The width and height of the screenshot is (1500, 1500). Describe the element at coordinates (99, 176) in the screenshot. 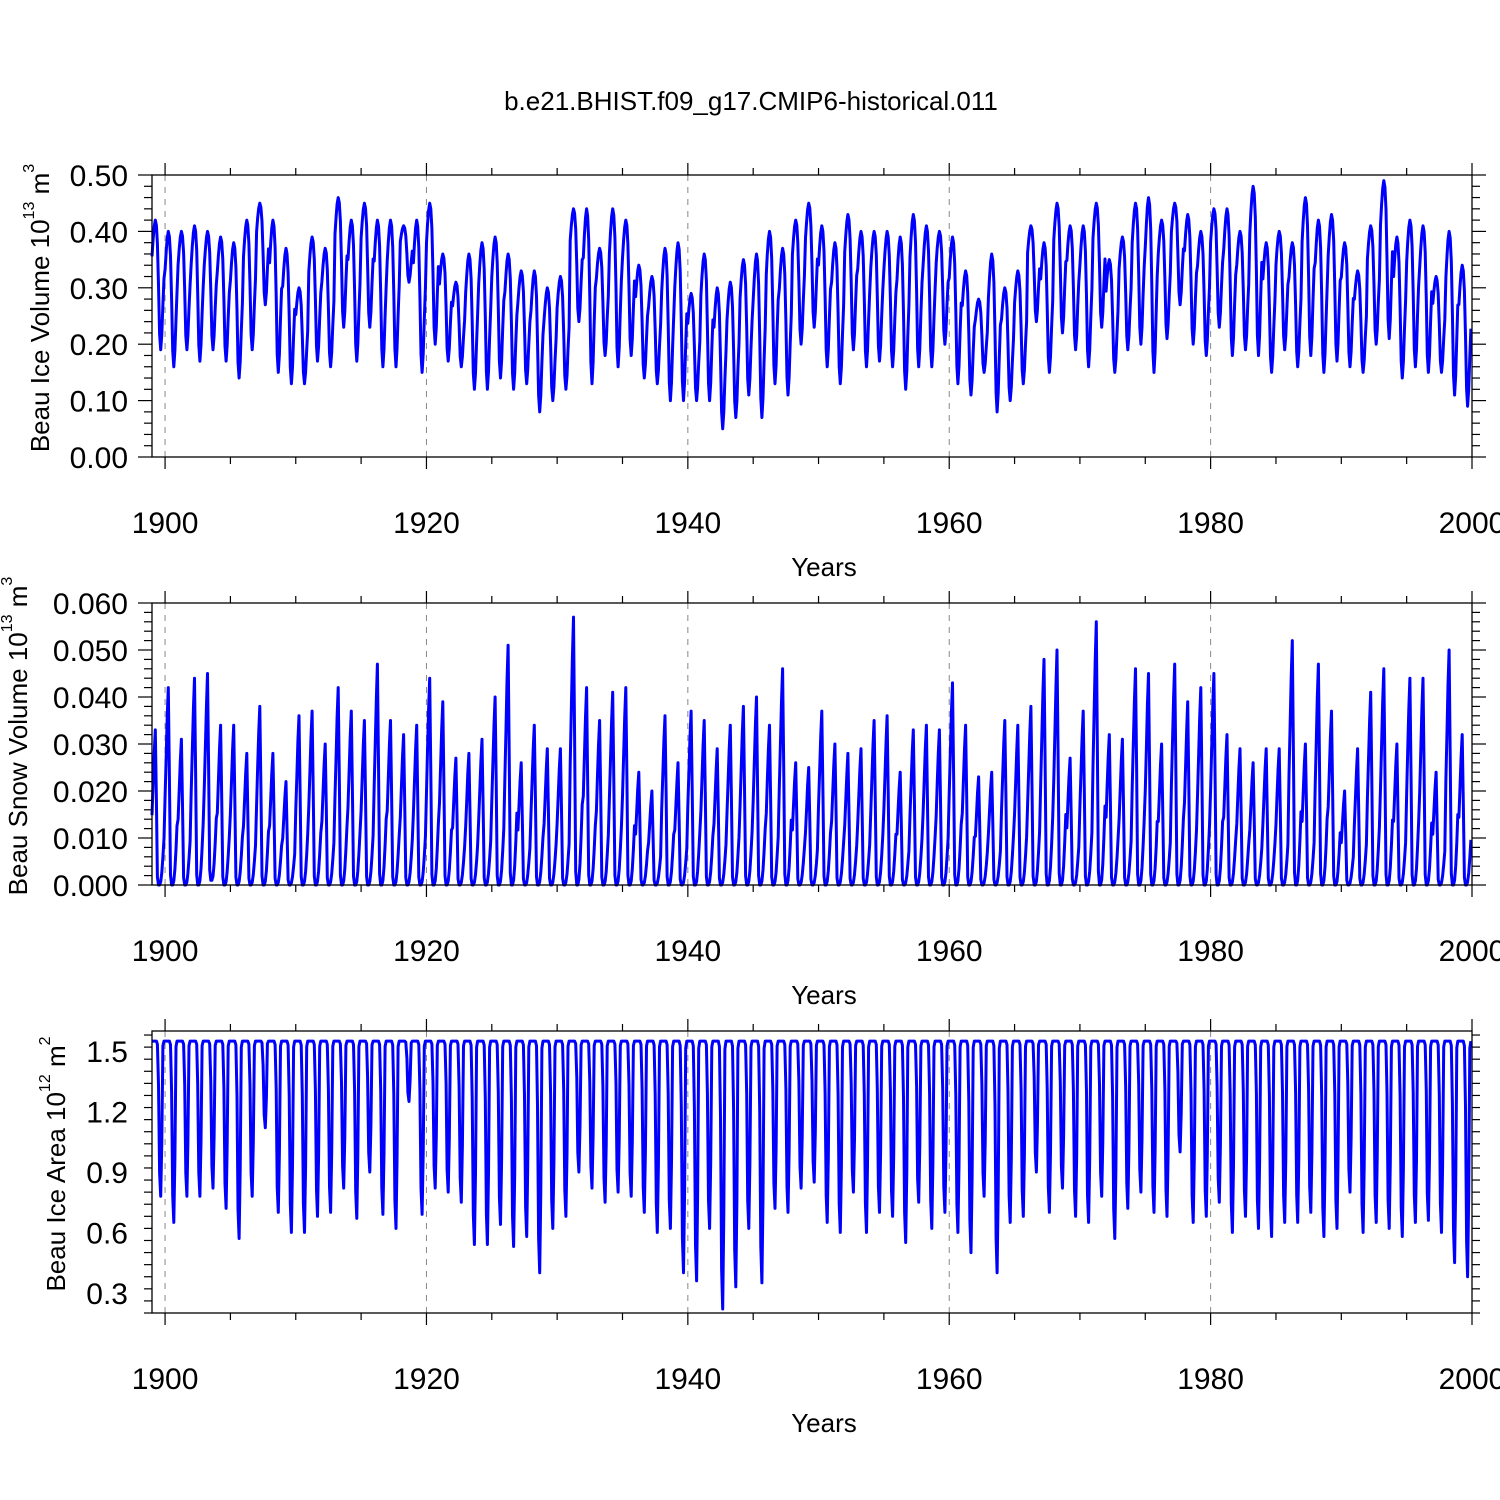

I see `y-tick-label: 0.50` at that location.